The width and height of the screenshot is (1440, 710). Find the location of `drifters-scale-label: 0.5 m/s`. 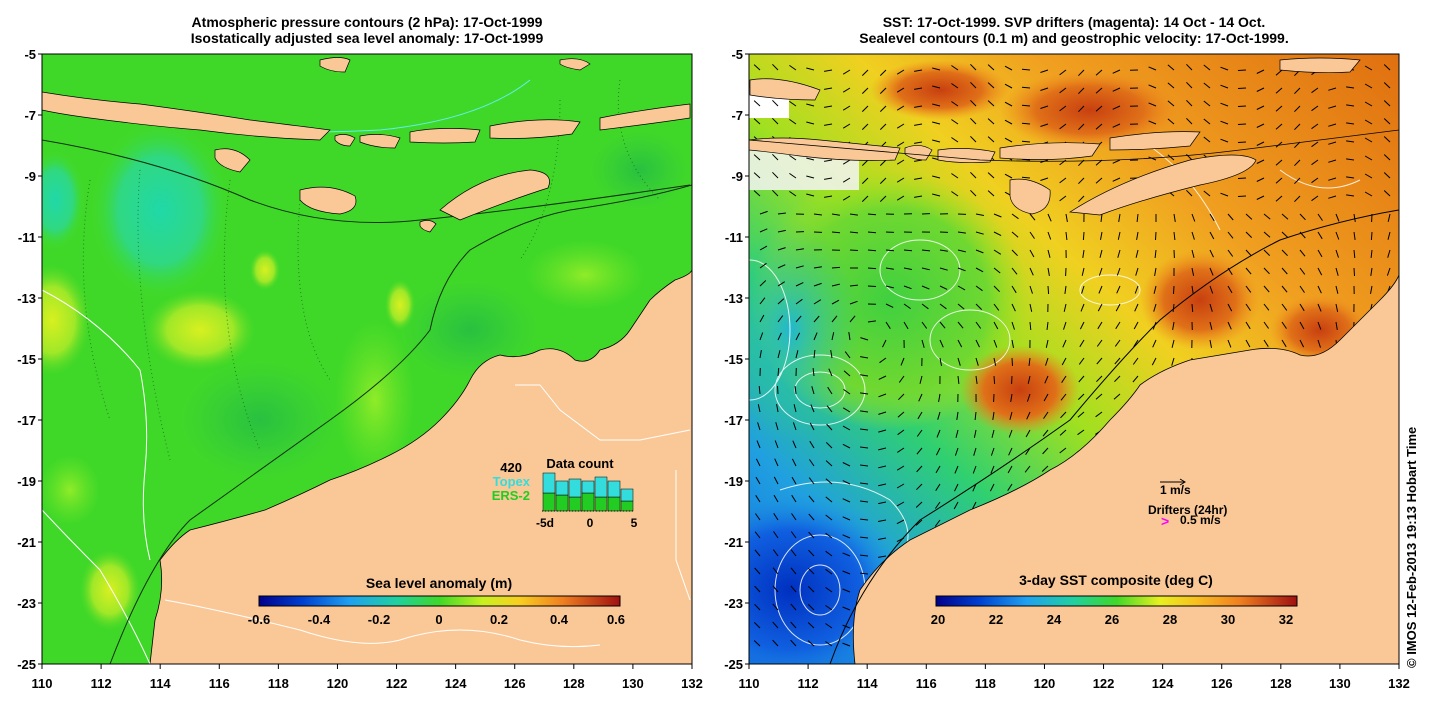

drifters-scale-label: 0.5 m/s is located at coordinates (1200, 520).